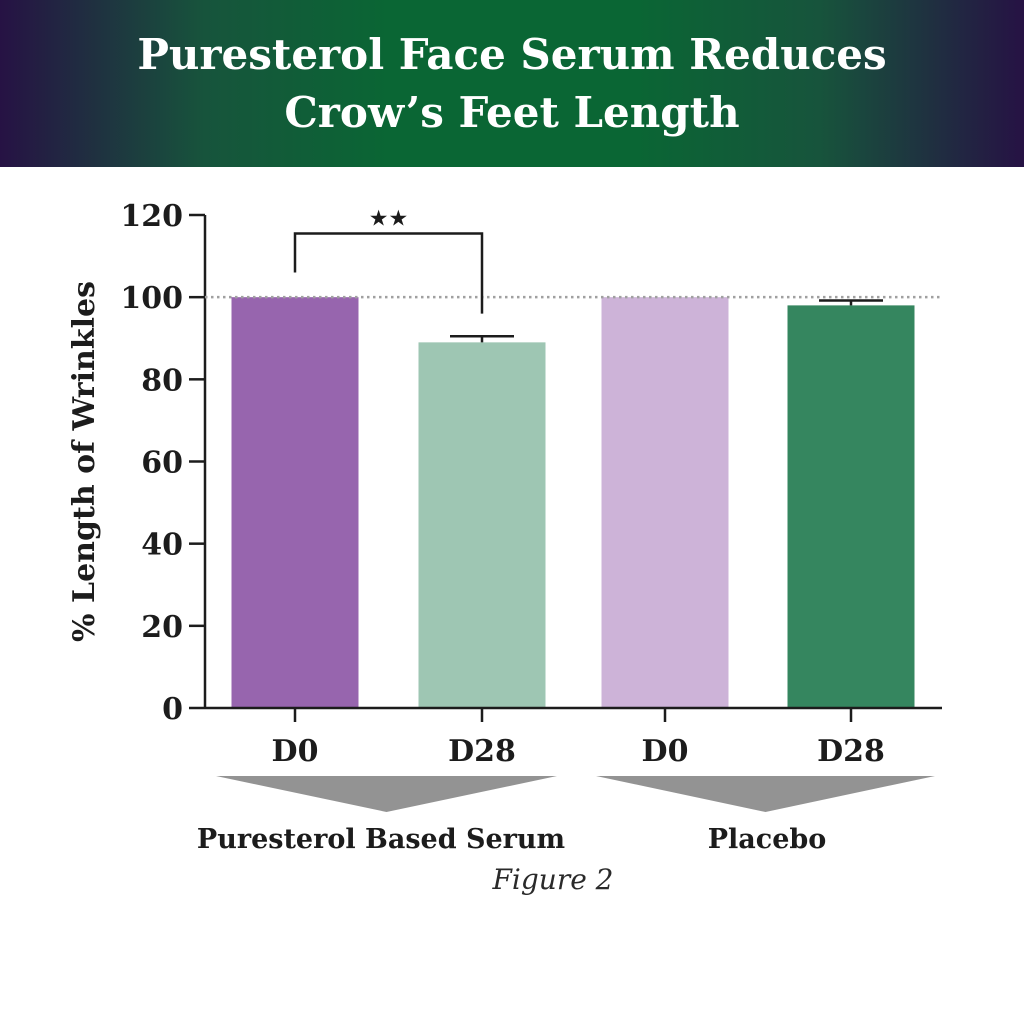 This screenshot has height=1024, width=1024. Describe the element at coordinates (84, 461) in the screenshot. I see `y-axis-title: % Length of Wrinkles` at that location.